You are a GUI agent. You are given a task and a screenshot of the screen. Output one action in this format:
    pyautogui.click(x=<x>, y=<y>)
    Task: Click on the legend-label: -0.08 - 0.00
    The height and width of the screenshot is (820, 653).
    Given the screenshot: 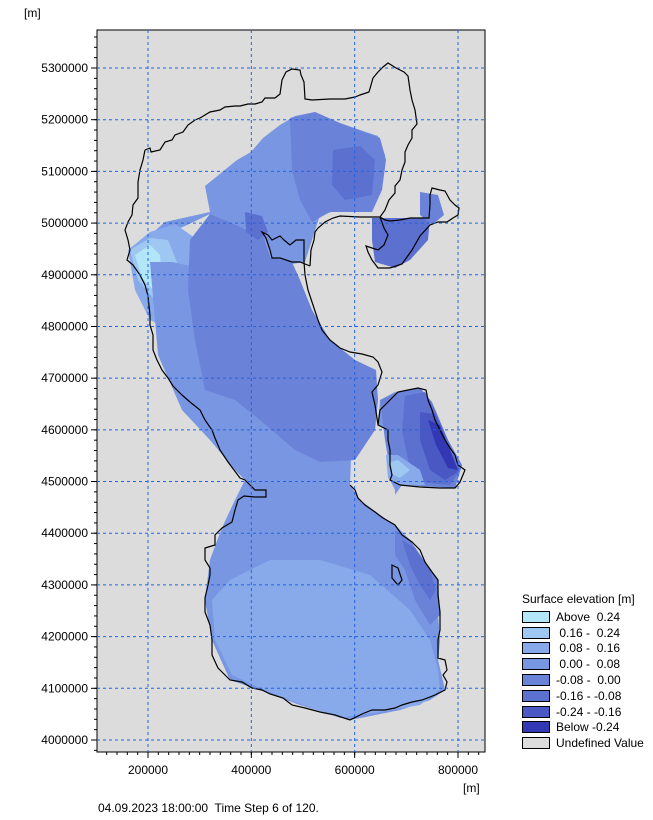 What is the action you would take?
    pyautogui.click(x=588, y=680)
    